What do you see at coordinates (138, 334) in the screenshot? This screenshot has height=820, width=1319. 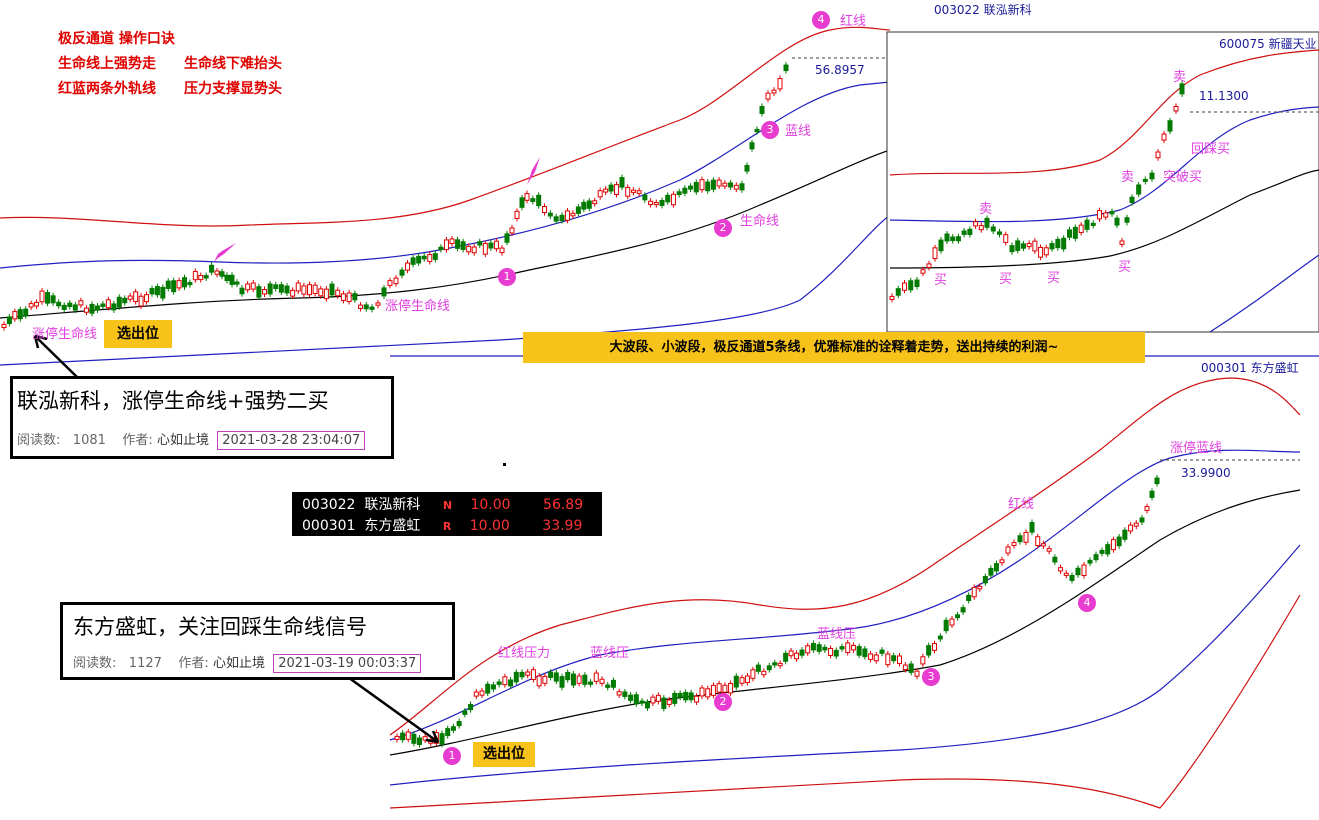 I see `top-select-tag: 选出位` at bounding box center [138, 334].